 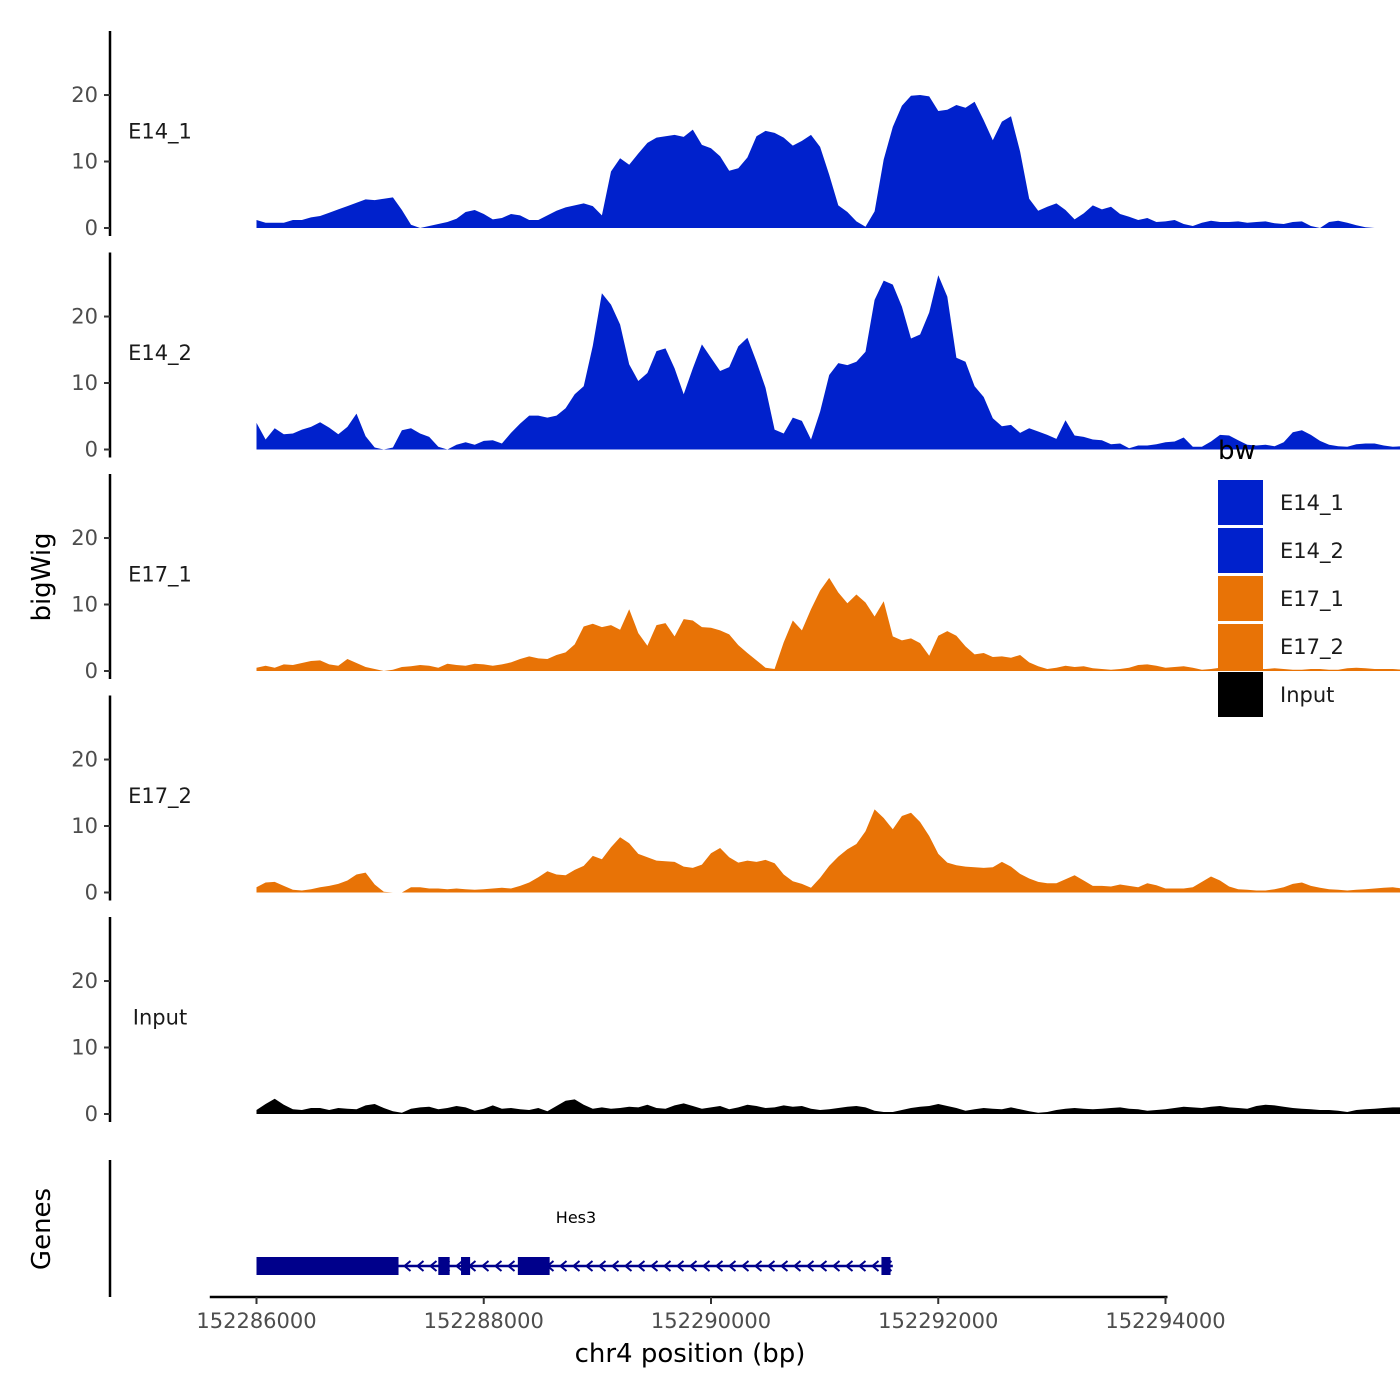 I want to click on x-tick-label: 152288000, so click(x=484, y=1321).